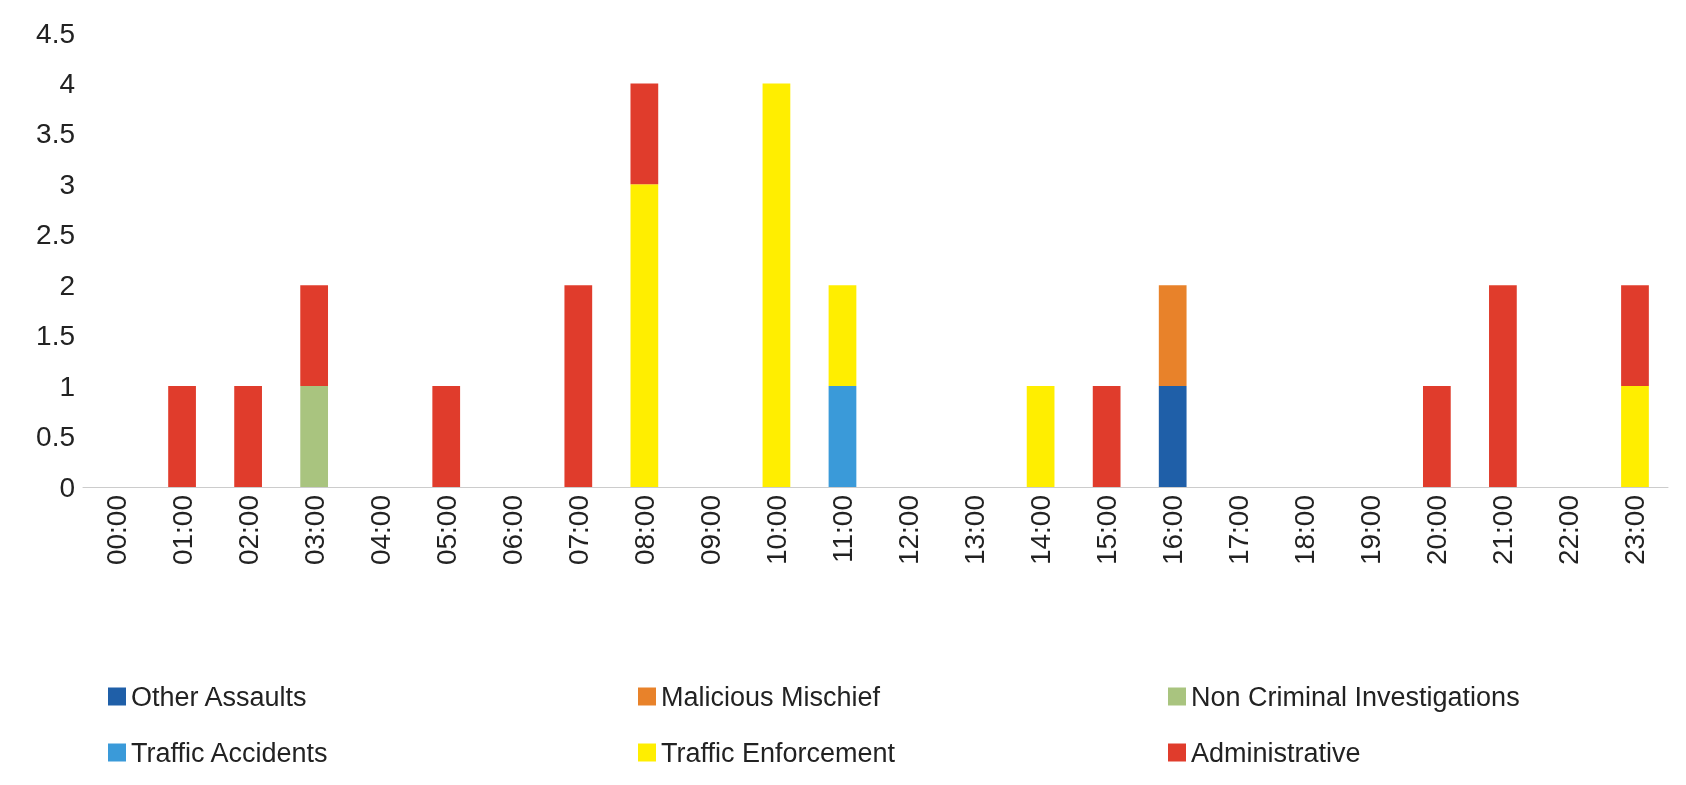 The width and height of the screenshot is (1686, 785). Describe the element at coordinates (67, 285) in the screenshot. I see `y-tick-label: 2` at that location.